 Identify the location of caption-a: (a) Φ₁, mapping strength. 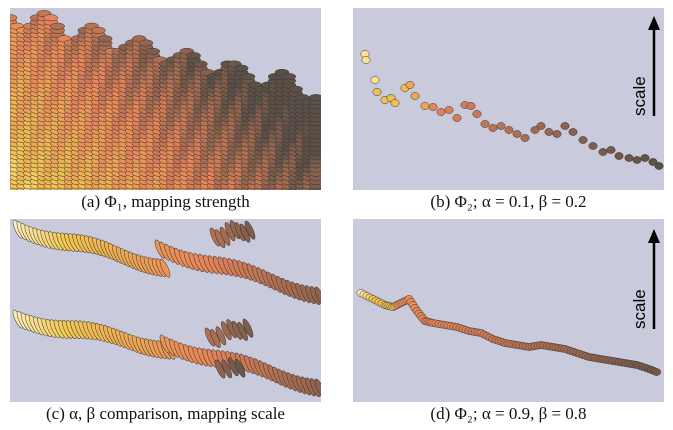
(165, 201).